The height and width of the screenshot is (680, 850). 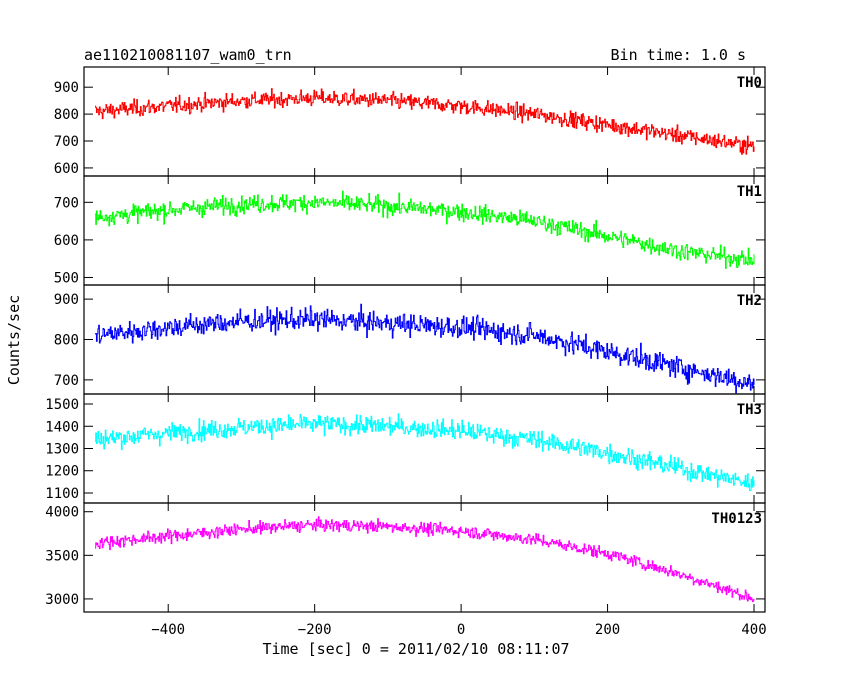 What do you see at coordinates (62, 513) in the screenshot?
I see `y-tick-label: 4000` at bounding box center [62, 513].